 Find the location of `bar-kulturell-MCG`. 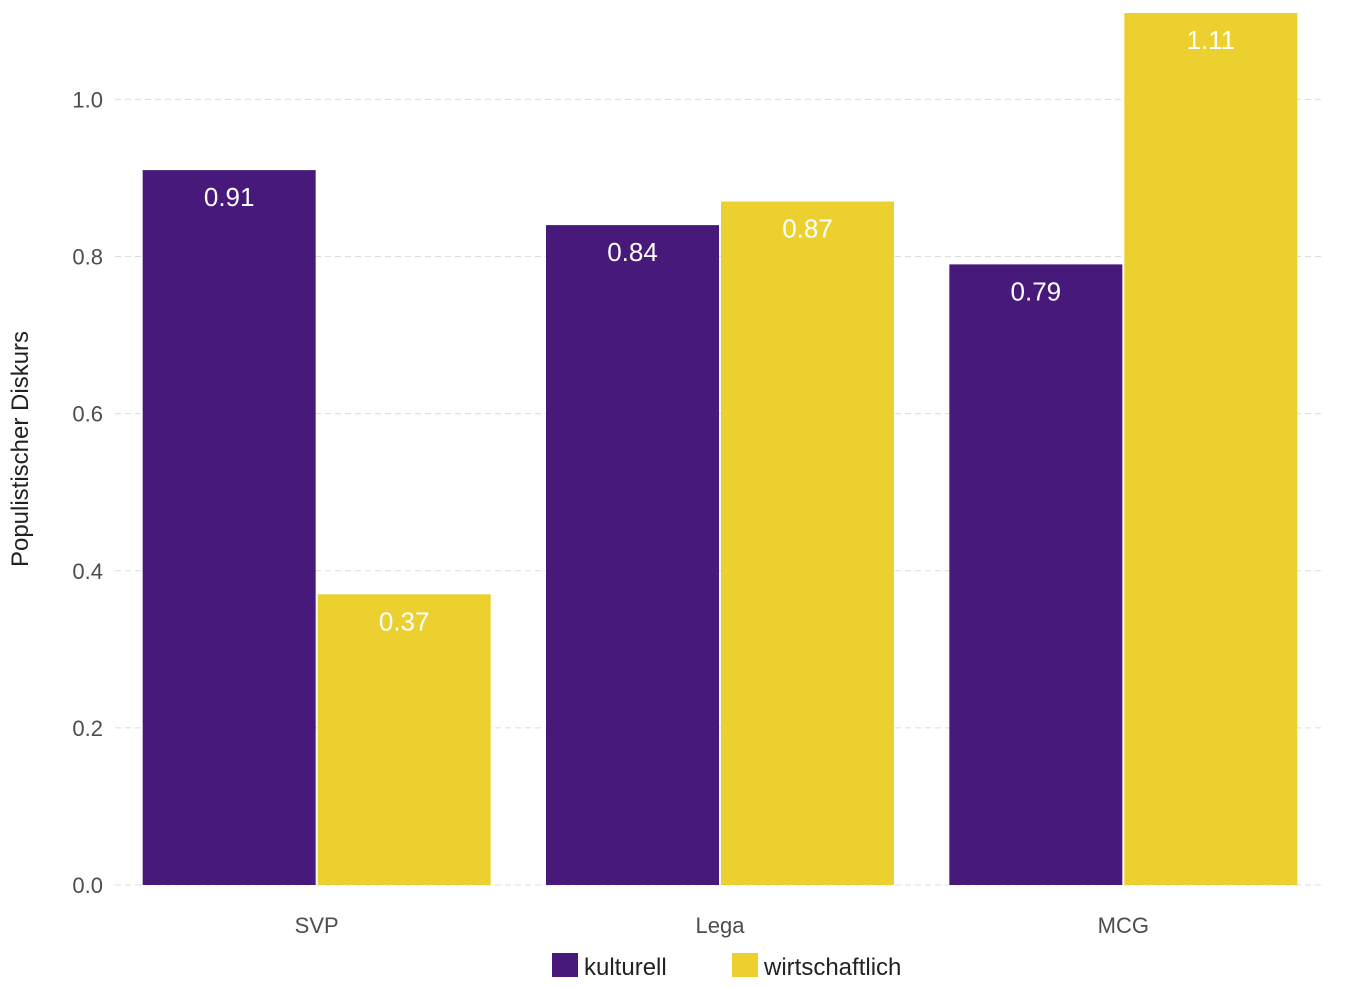

bar-kulturell-MCG is located at coordinates (1036, 574).